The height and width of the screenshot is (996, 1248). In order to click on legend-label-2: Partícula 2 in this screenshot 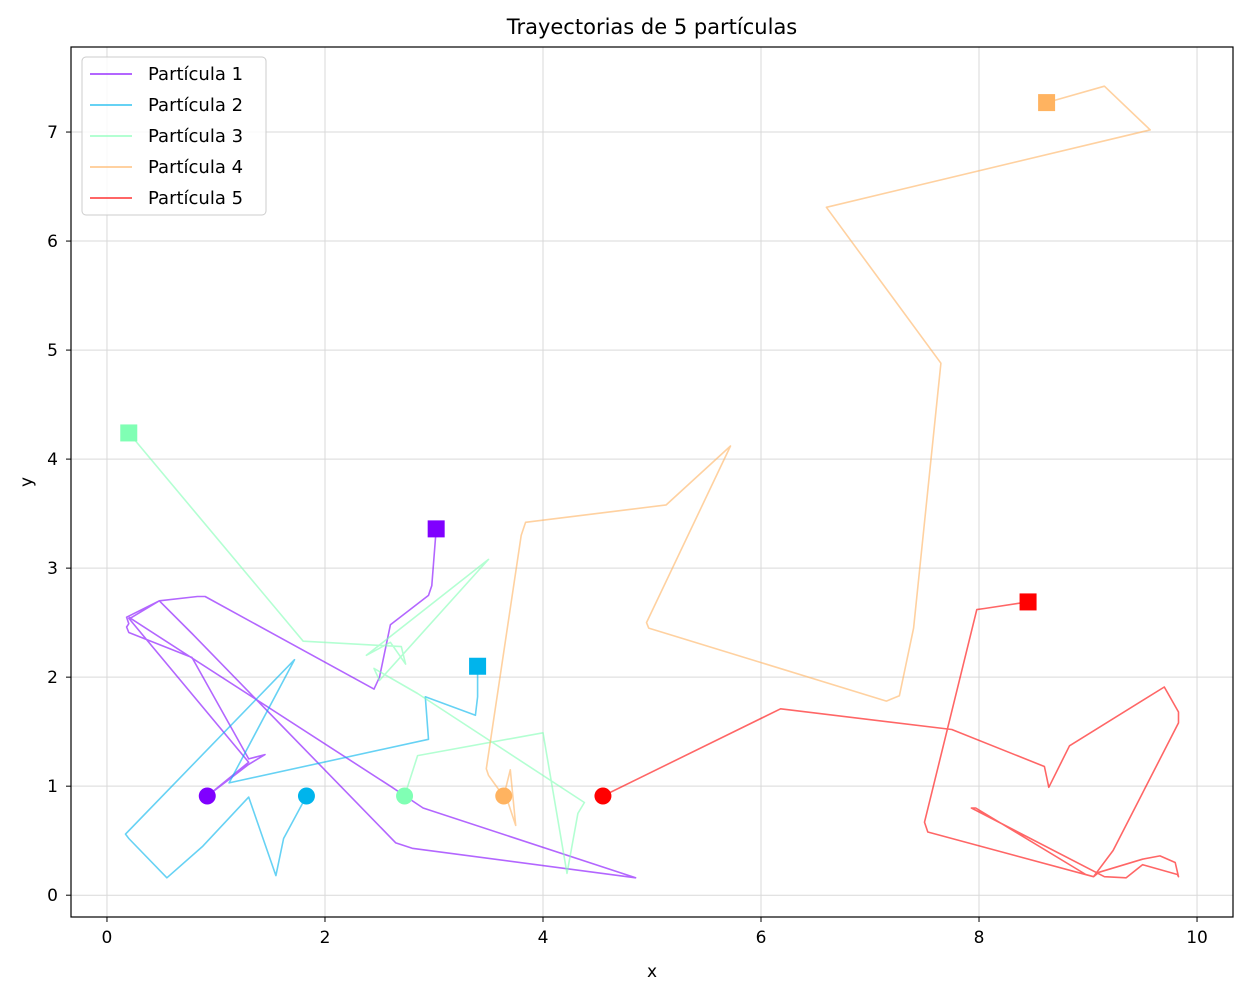, I will do `click(195, 105)`.